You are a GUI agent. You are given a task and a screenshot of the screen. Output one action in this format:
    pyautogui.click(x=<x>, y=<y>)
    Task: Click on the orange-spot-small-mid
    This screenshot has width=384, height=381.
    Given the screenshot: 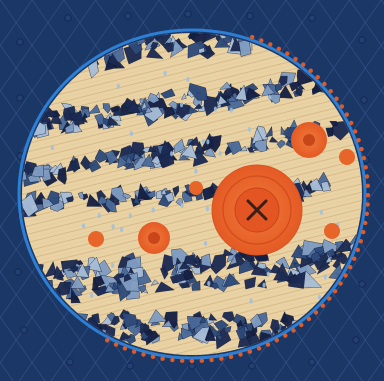 What is the action you would take?
    pyautogui.click(x=196, y=188)
    